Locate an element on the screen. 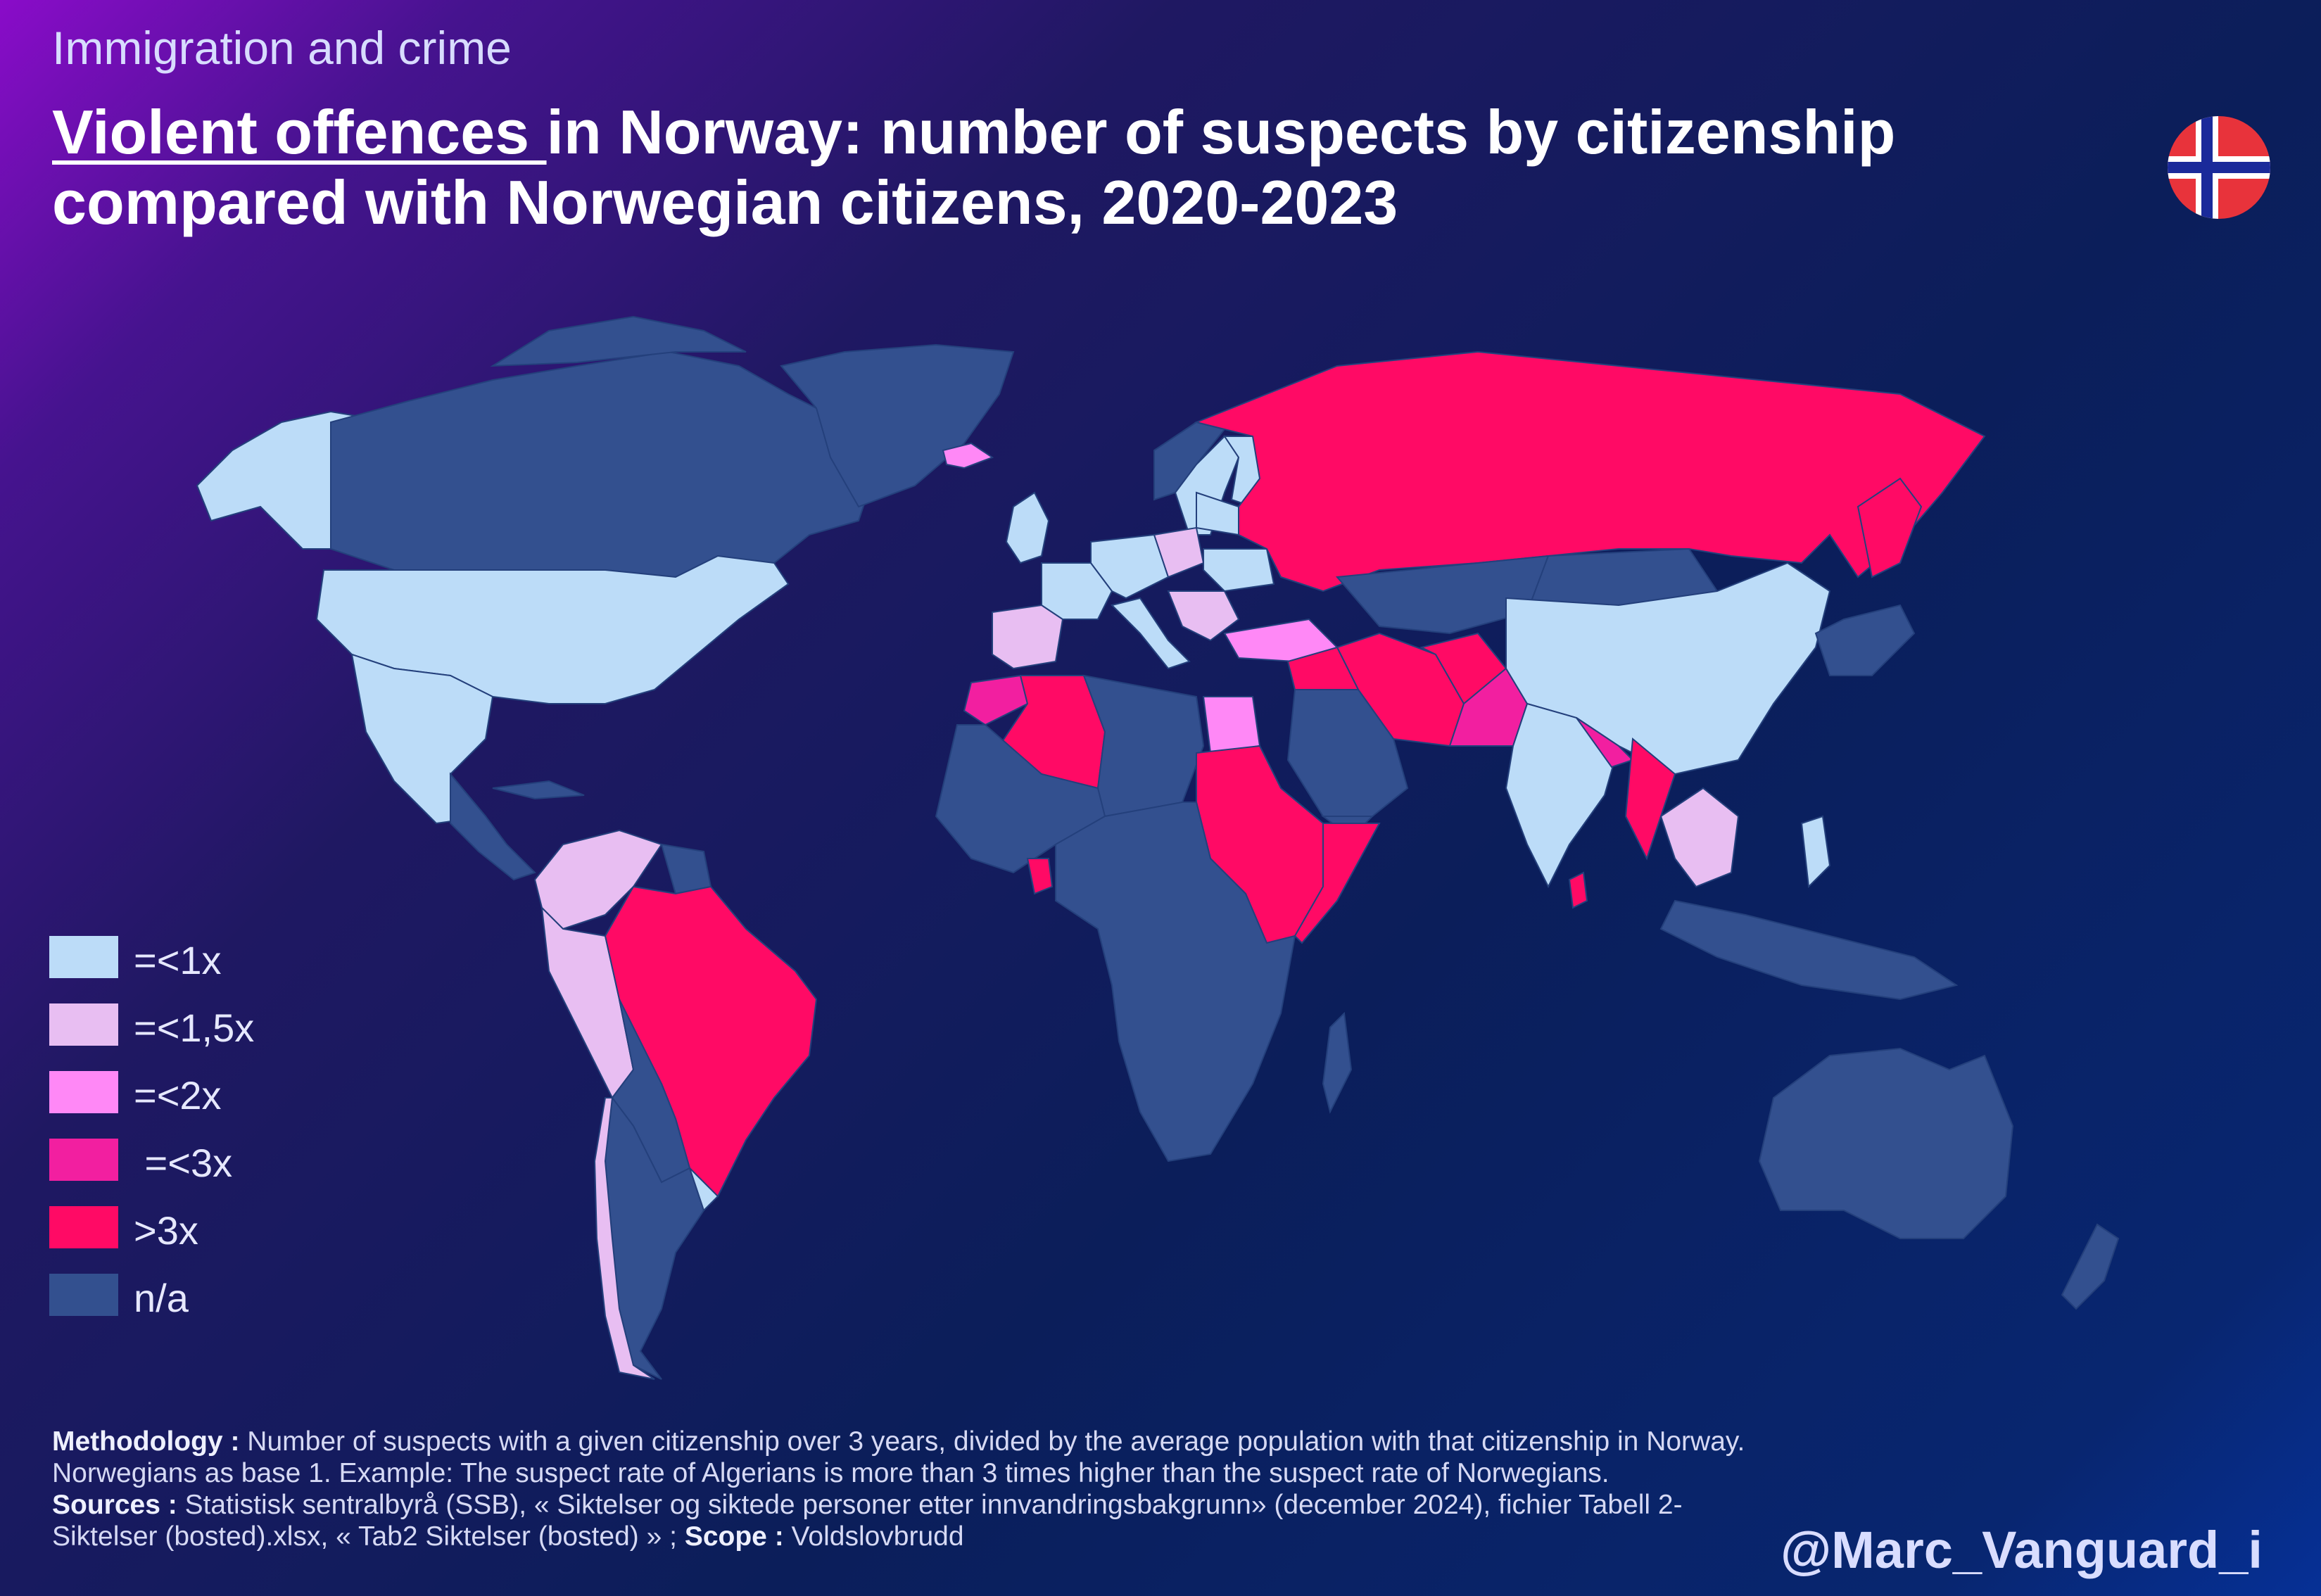  country-guianas is located at coordinates (686, 869).